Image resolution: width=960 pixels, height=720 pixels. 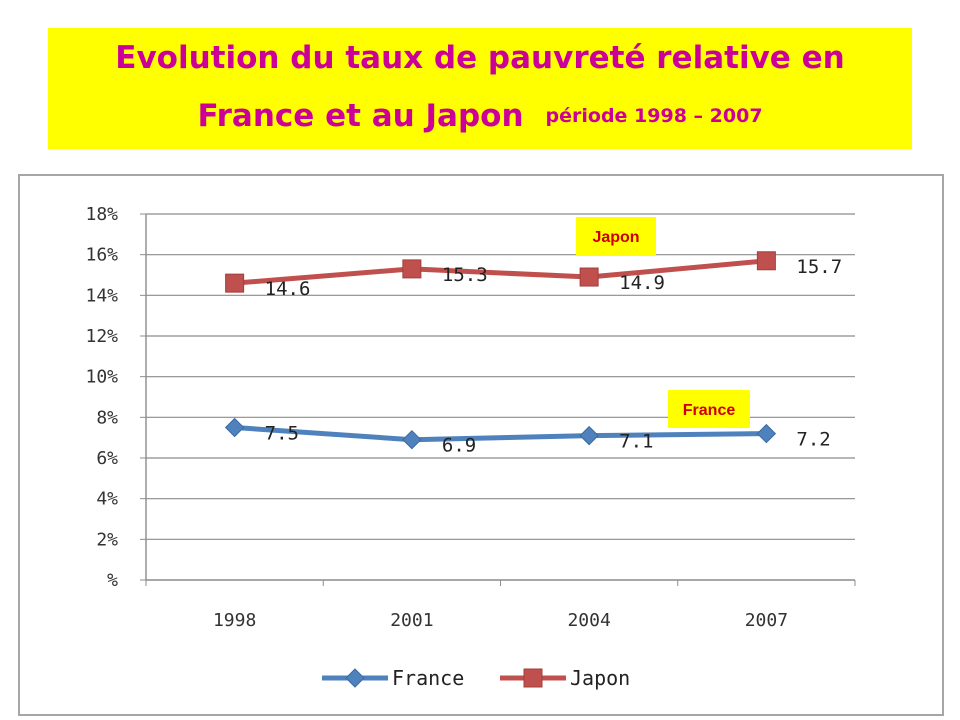 What do you see at coordinates (642, 283) in the screenshot?
I see `data-label-japon: 14.9` at bounding box center [642, 283].